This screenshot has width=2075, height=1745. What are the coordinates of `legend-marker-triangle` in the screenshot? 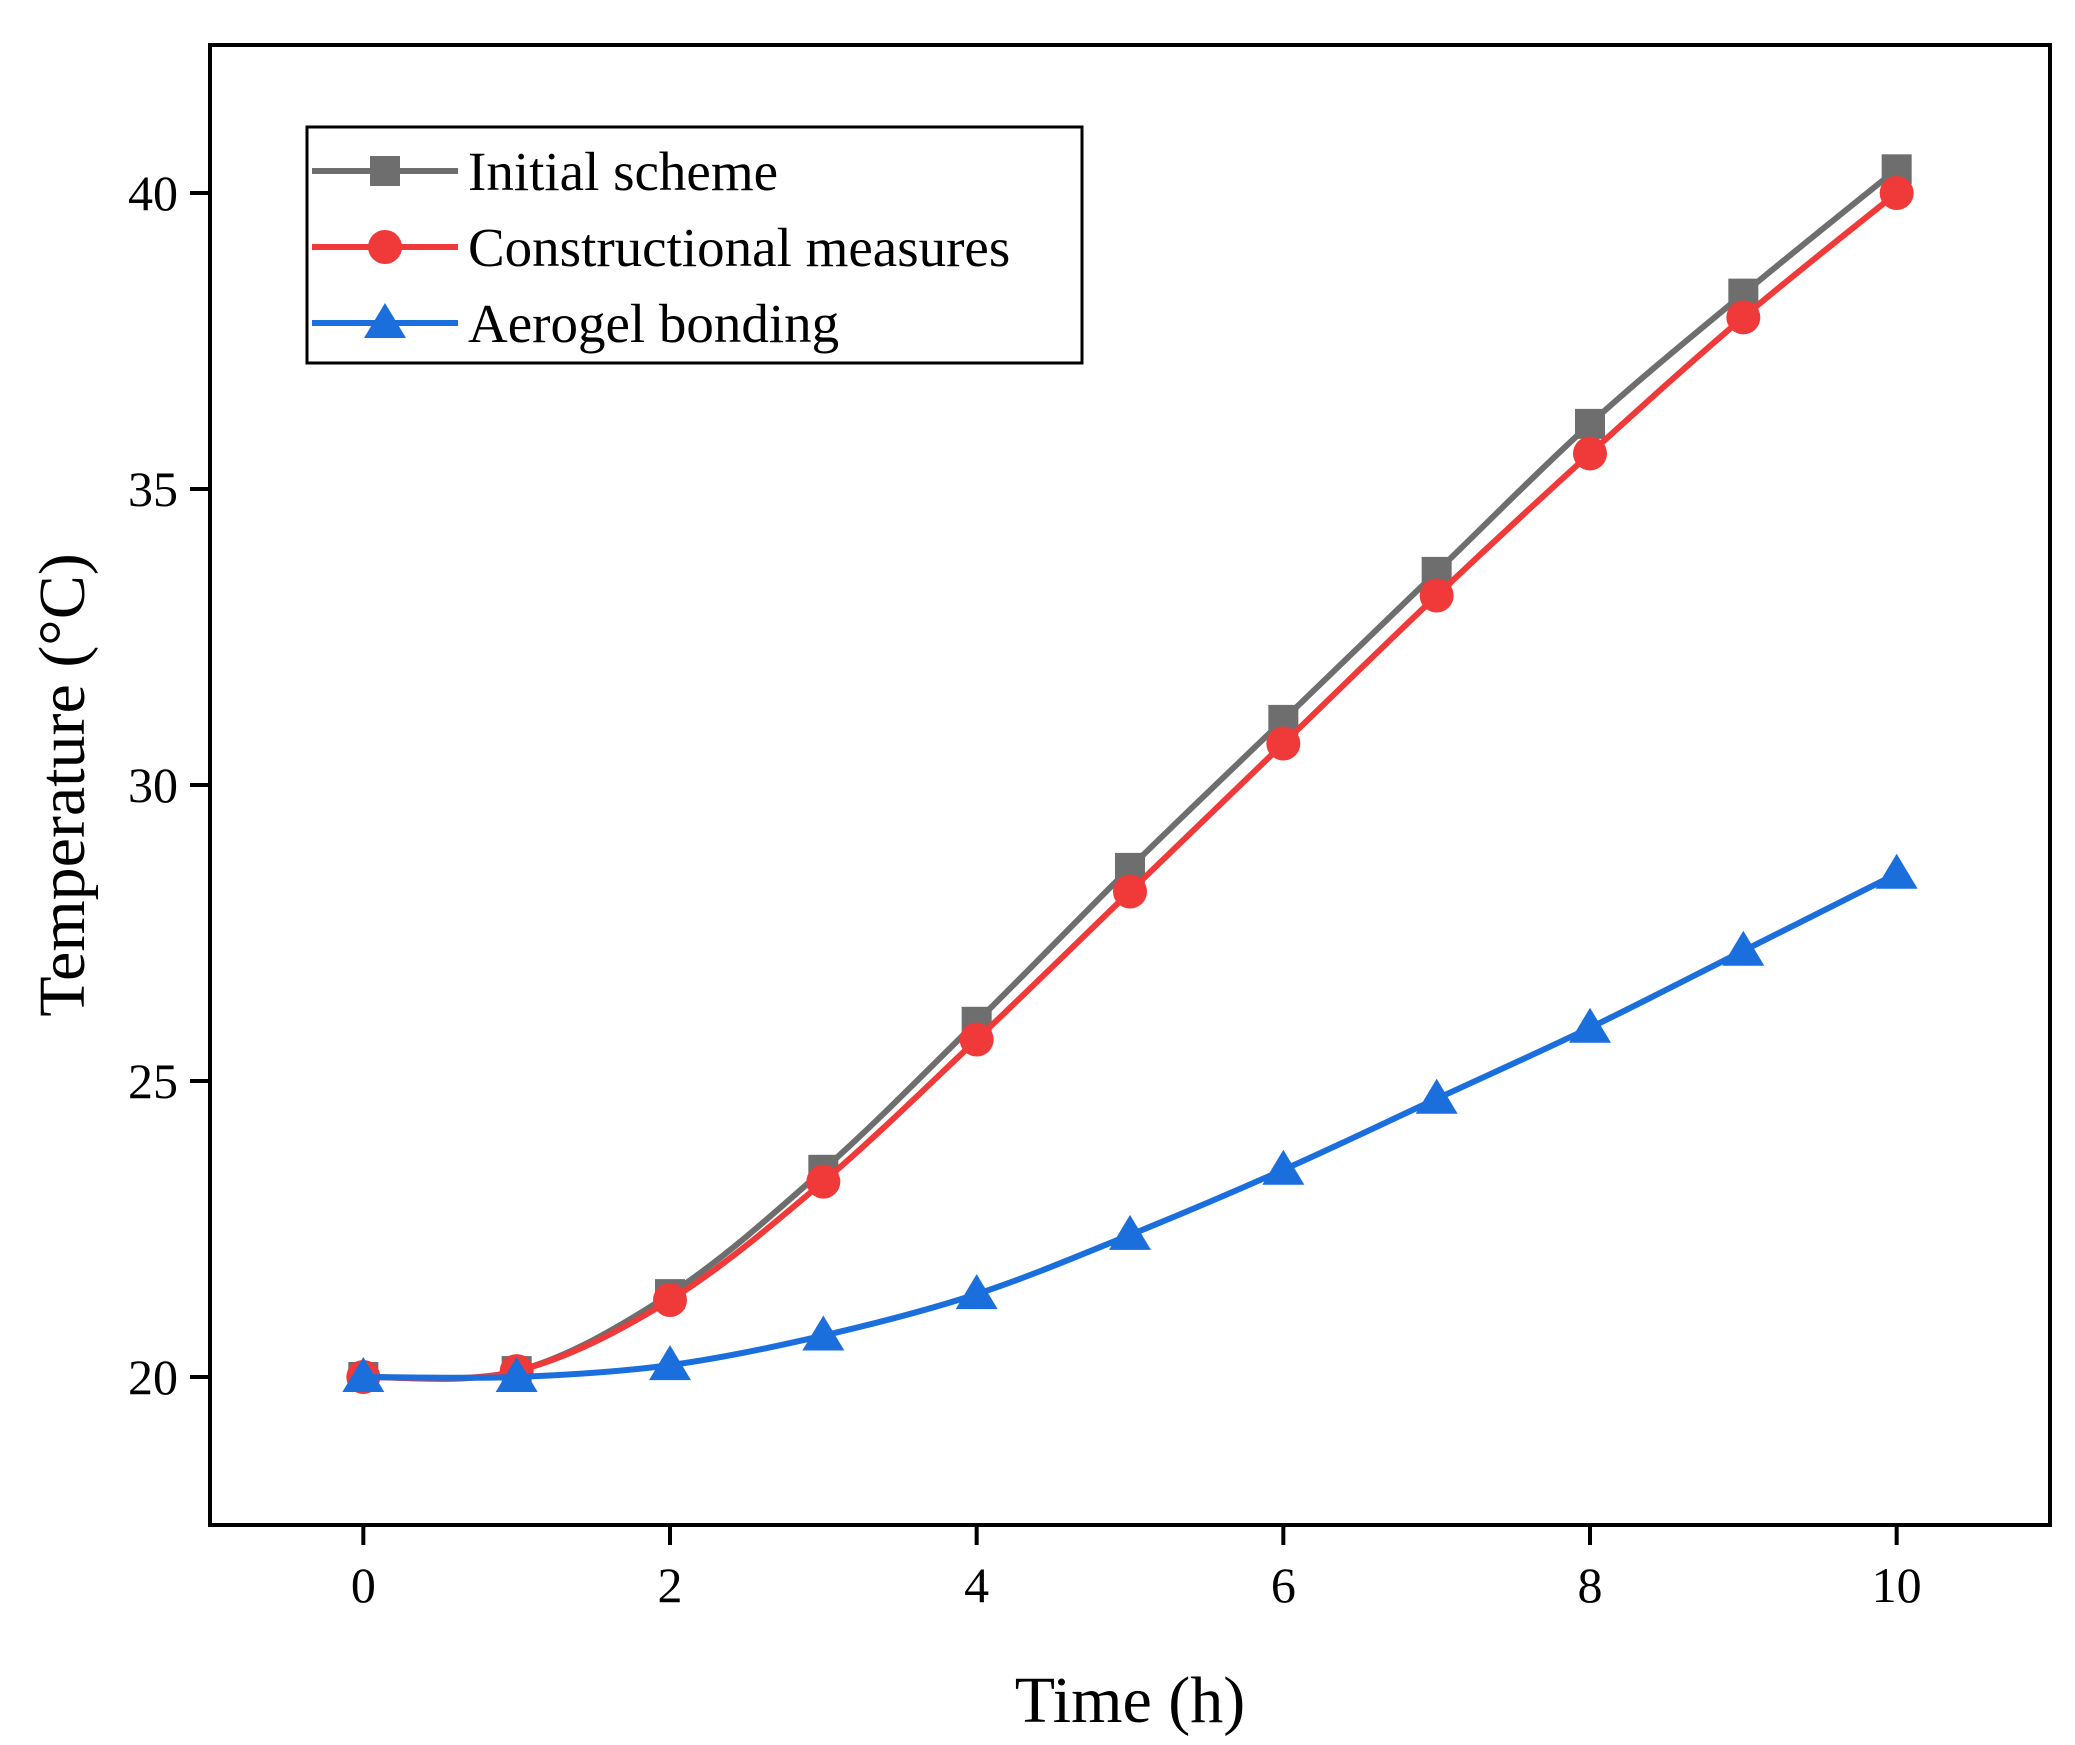 It's located at (385, 320).